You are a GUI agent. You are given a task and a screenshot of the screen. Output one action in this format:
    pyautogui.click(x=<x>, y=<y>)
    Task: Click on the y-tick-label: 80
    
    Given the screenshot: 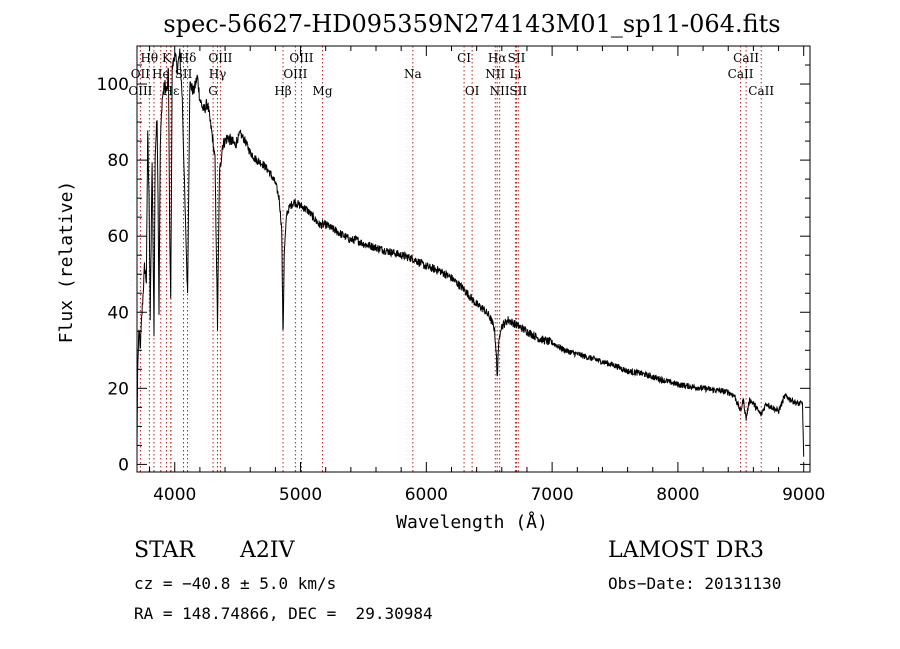 What is the action you would take?
    pyautogui.click(x=118, y=161)
    